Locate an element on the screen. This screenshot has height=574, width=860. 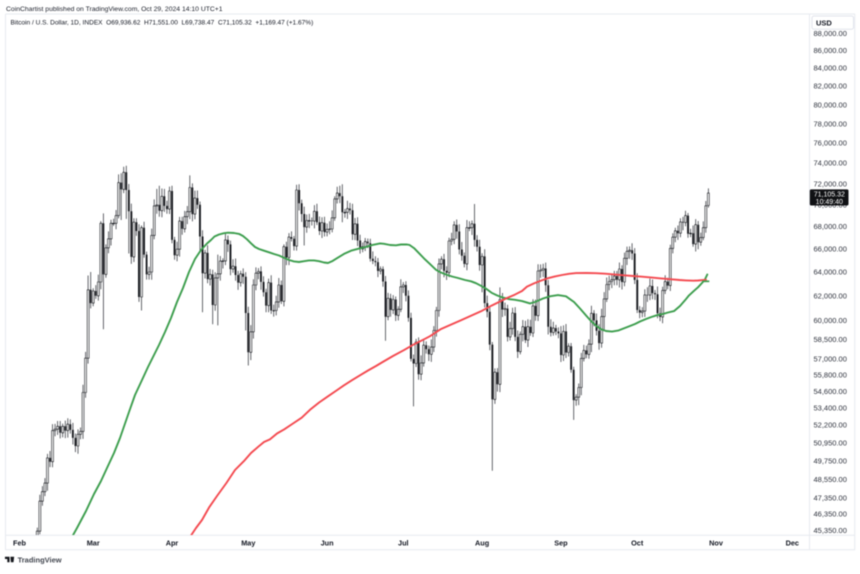
svg-text: 62,000.00 is located at coordinates (830, 295).